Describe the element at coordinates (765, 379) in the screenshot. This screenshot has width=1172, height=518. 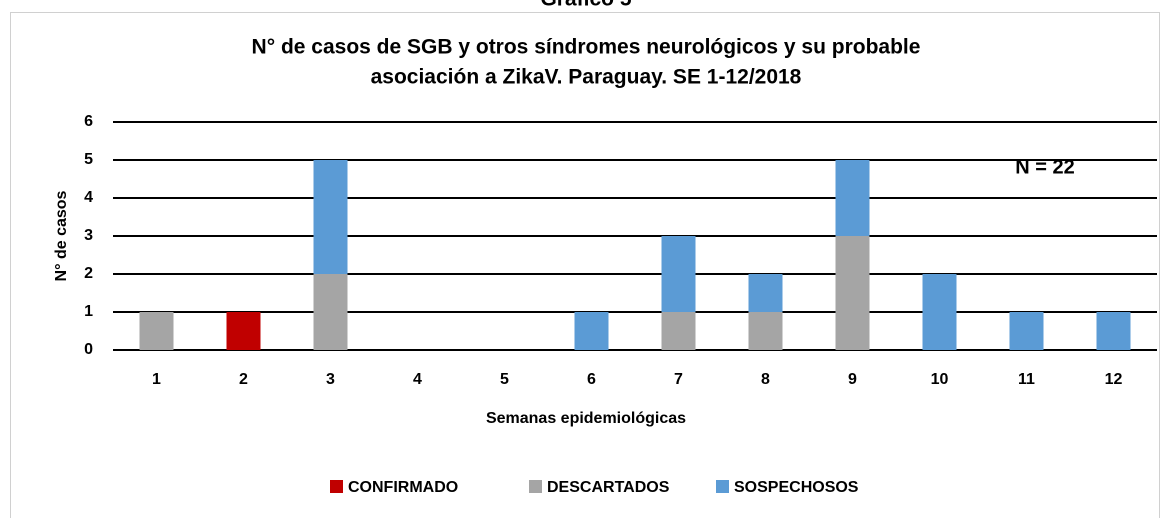
I see `x-tick-label: 8` at that location.